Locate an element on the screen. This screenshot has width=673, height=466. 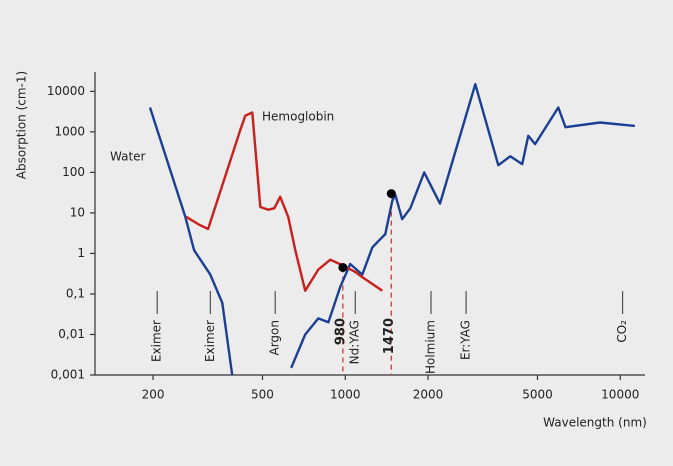
series-label: Water is located at coordinates (128, 157).